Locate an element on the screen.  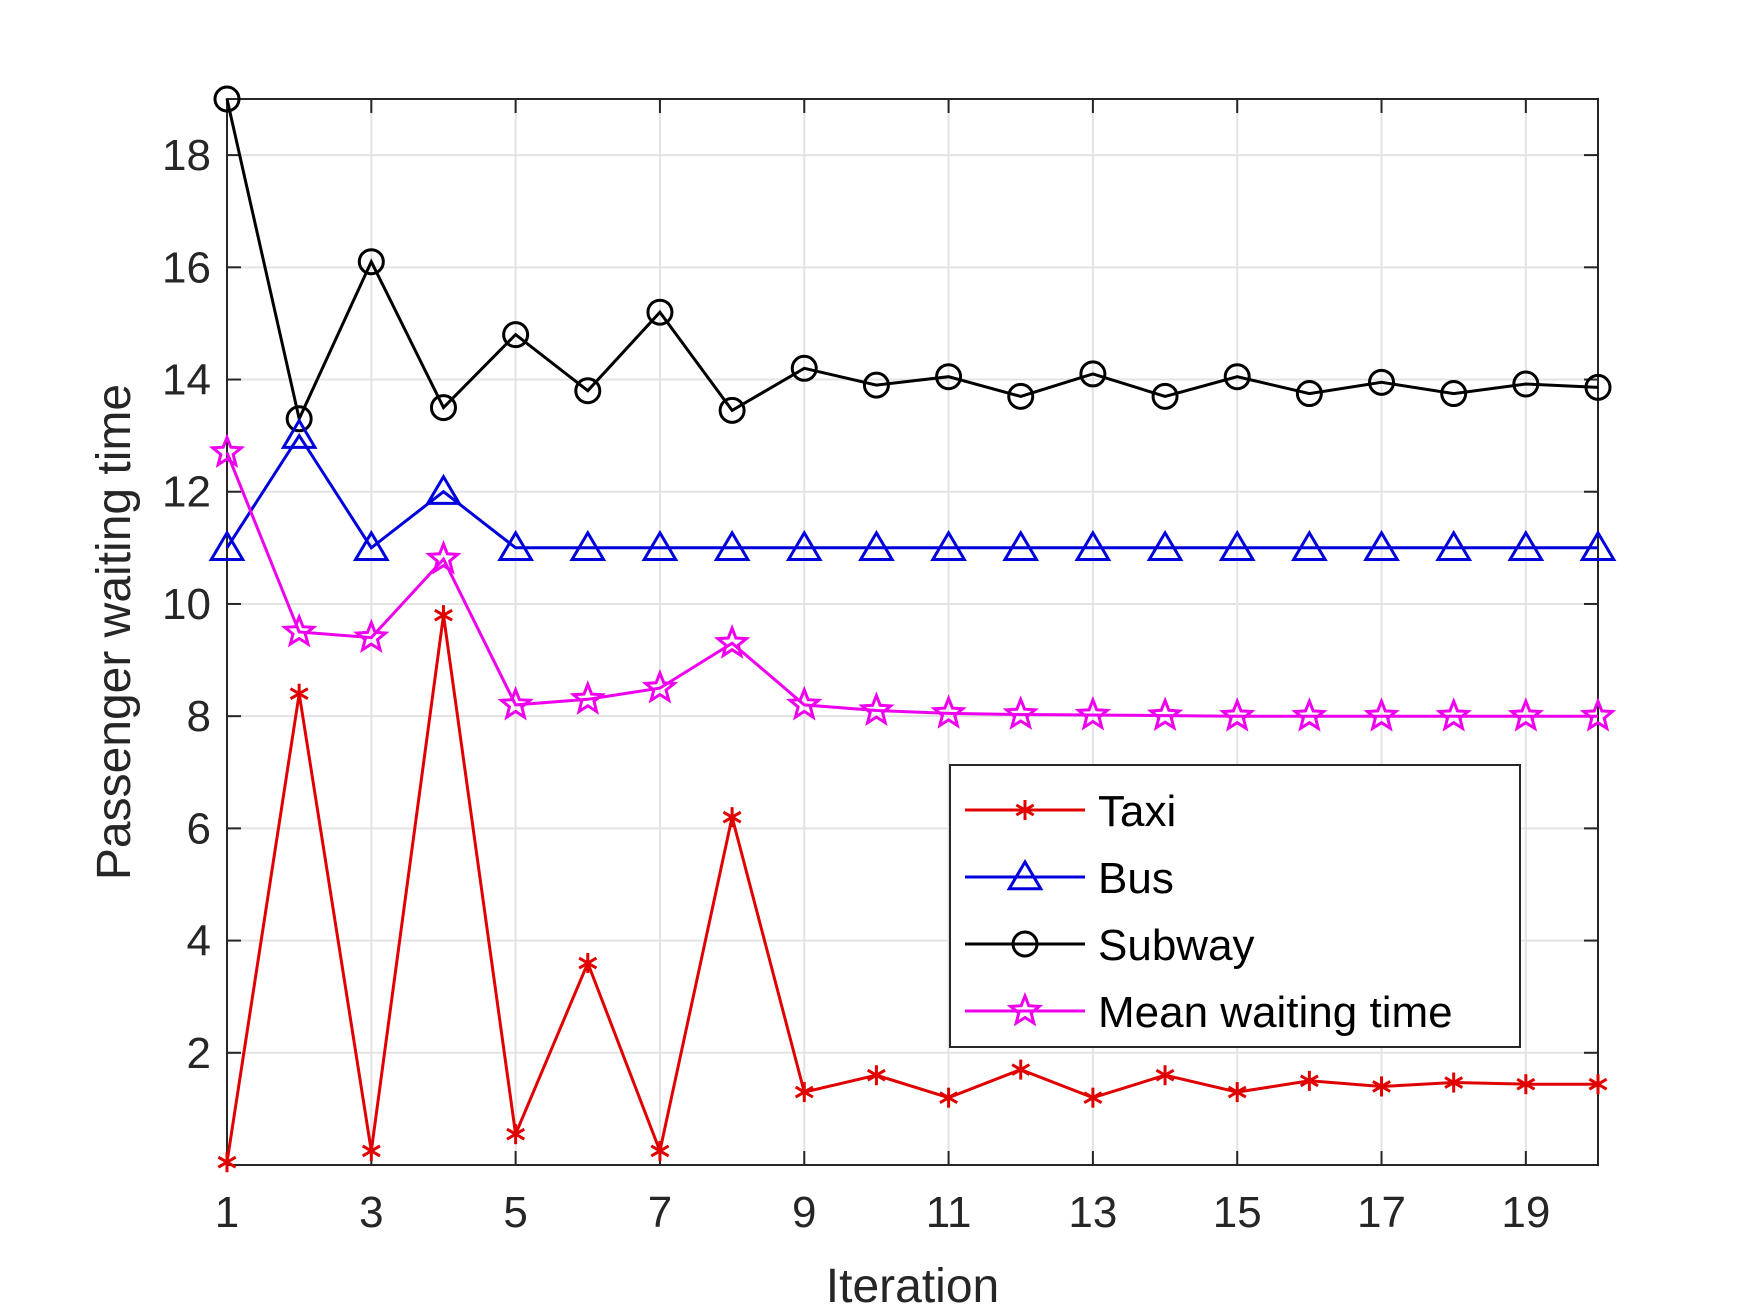
legend-marker-subway is located at coordinates (1025, 944).